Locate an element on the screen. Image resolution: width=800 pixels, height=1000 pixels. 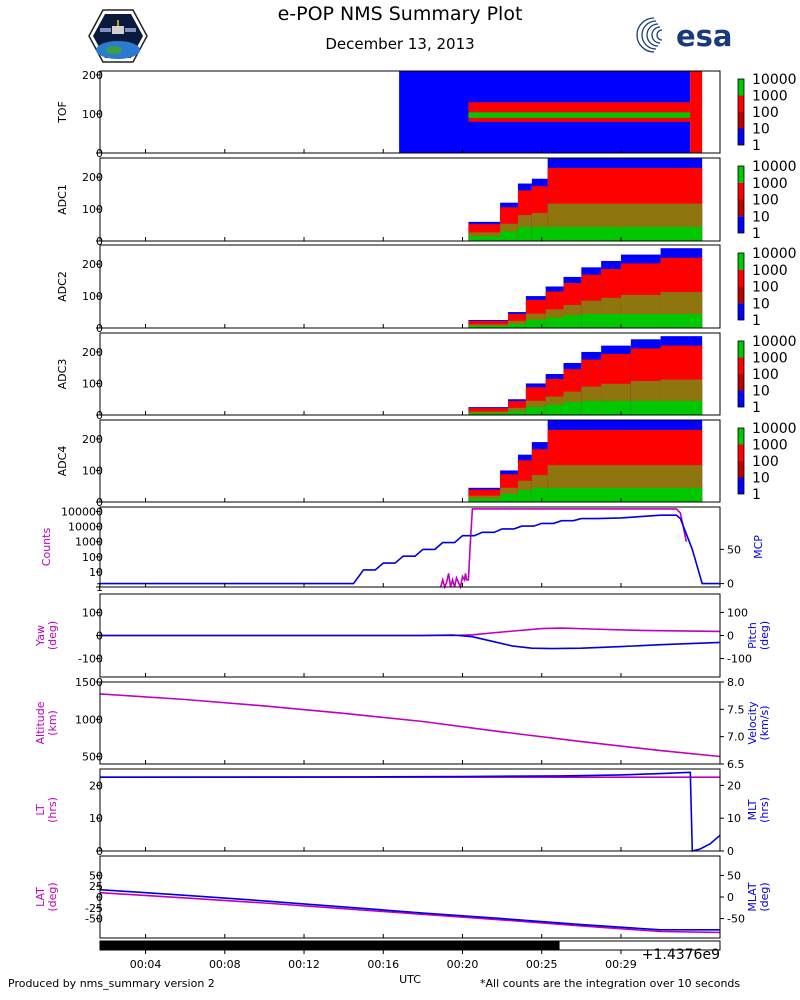
y-adc4-label: 200 is located at coordinates (92, 439).